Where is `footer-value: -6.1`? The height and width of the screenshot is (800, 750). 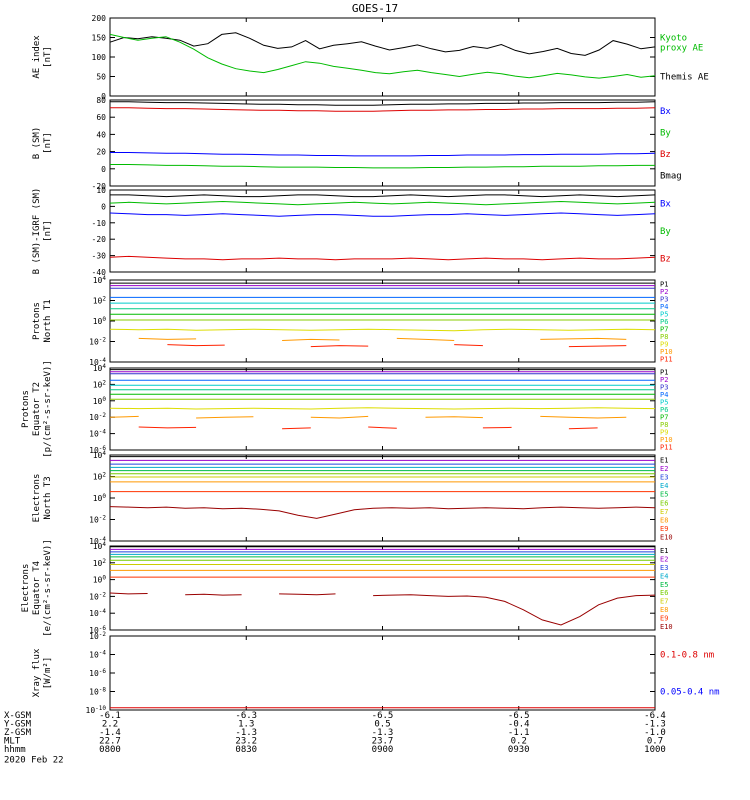
footer-value: -6.1 is located at coordinates (110, 716).